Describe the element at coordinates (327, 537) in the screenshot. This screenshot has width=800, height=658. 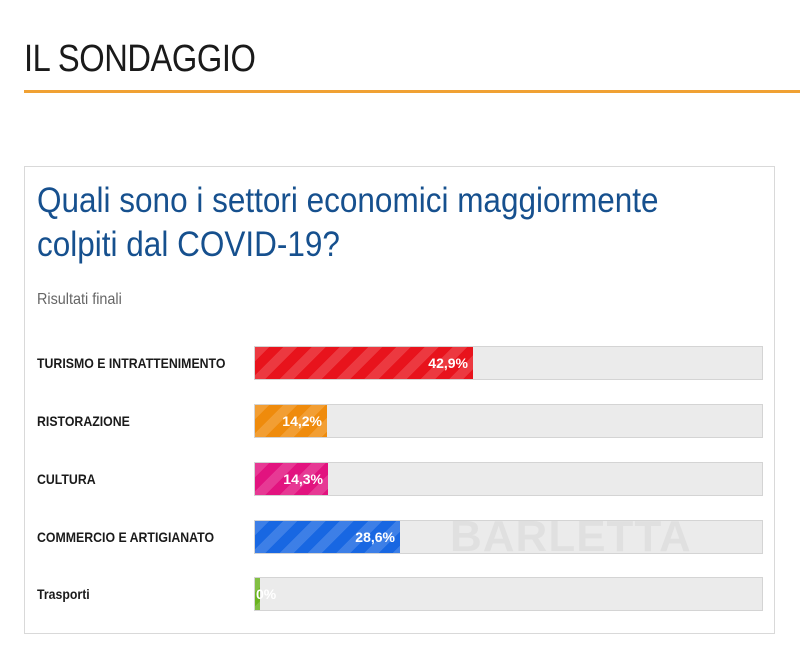
I see `poll-bar-fill: 28,6%` at that location.